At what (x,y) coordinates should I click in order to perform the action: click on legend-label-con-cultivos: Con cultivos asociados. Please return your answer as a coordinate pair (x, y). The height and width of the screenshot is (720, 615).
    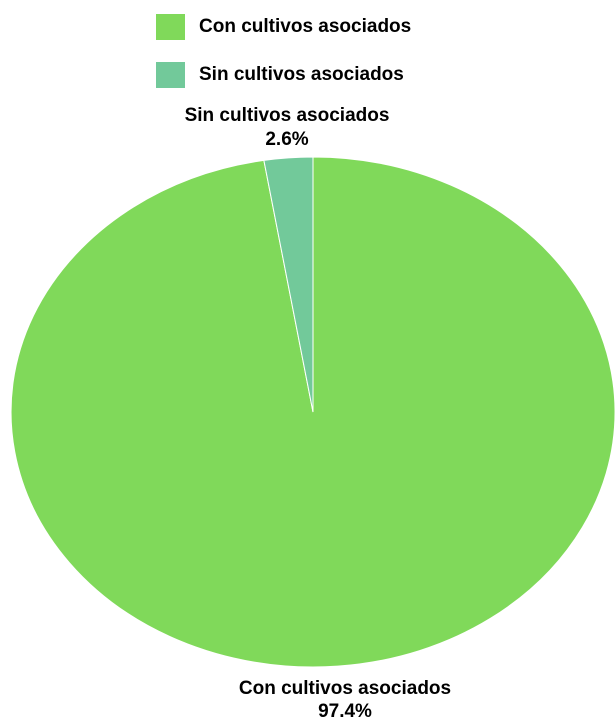
    Looking at the image, I should click on (305, 26).